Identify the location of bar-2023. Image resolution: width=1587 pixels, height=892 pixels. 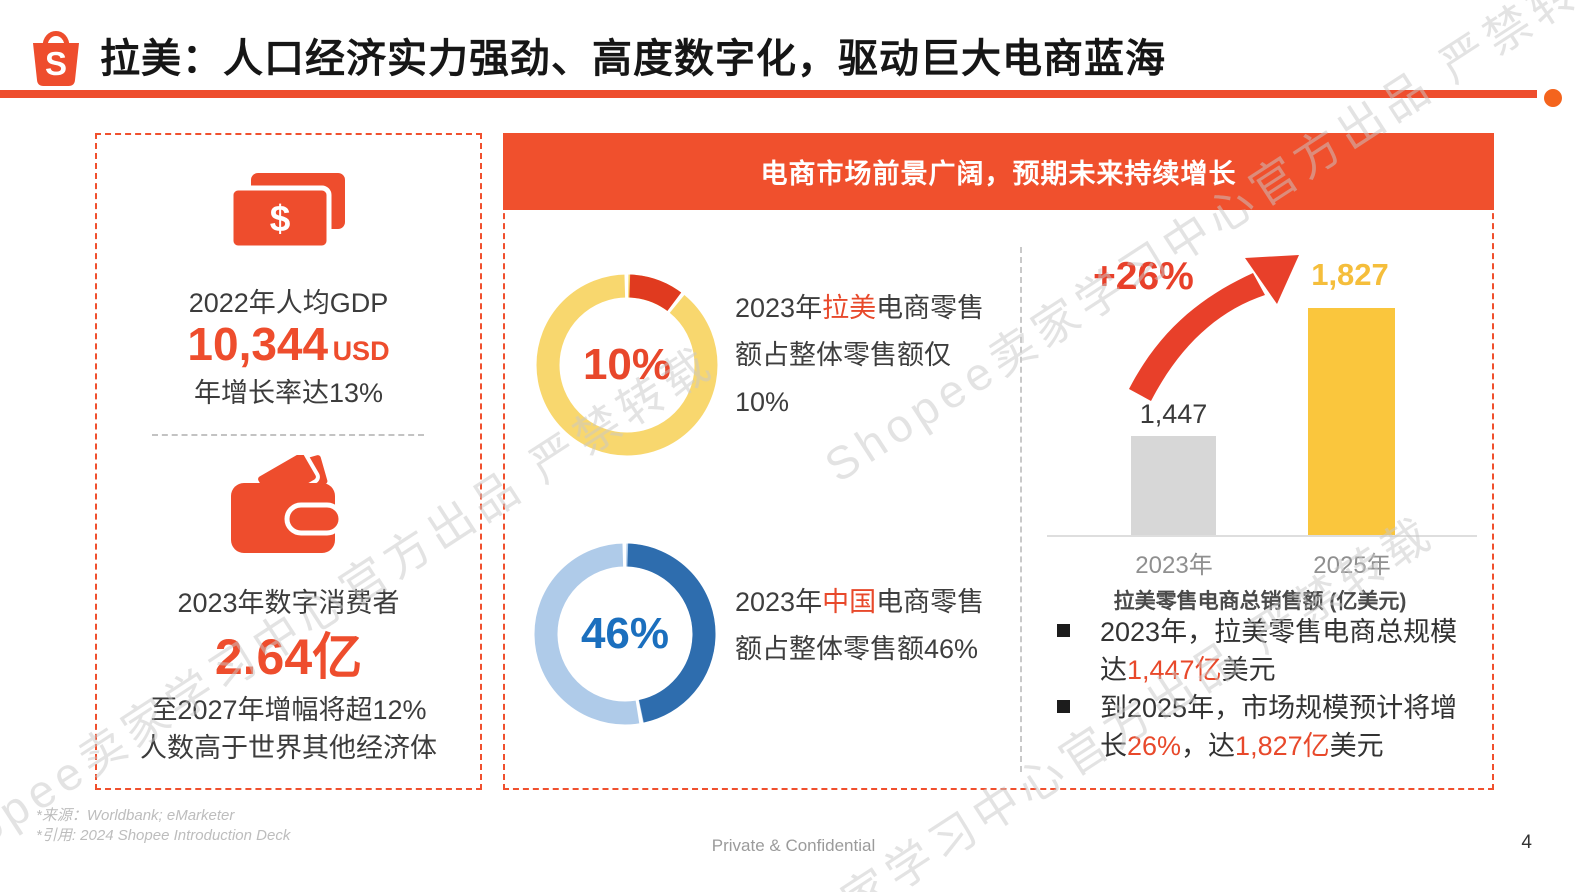
(1173, 486).